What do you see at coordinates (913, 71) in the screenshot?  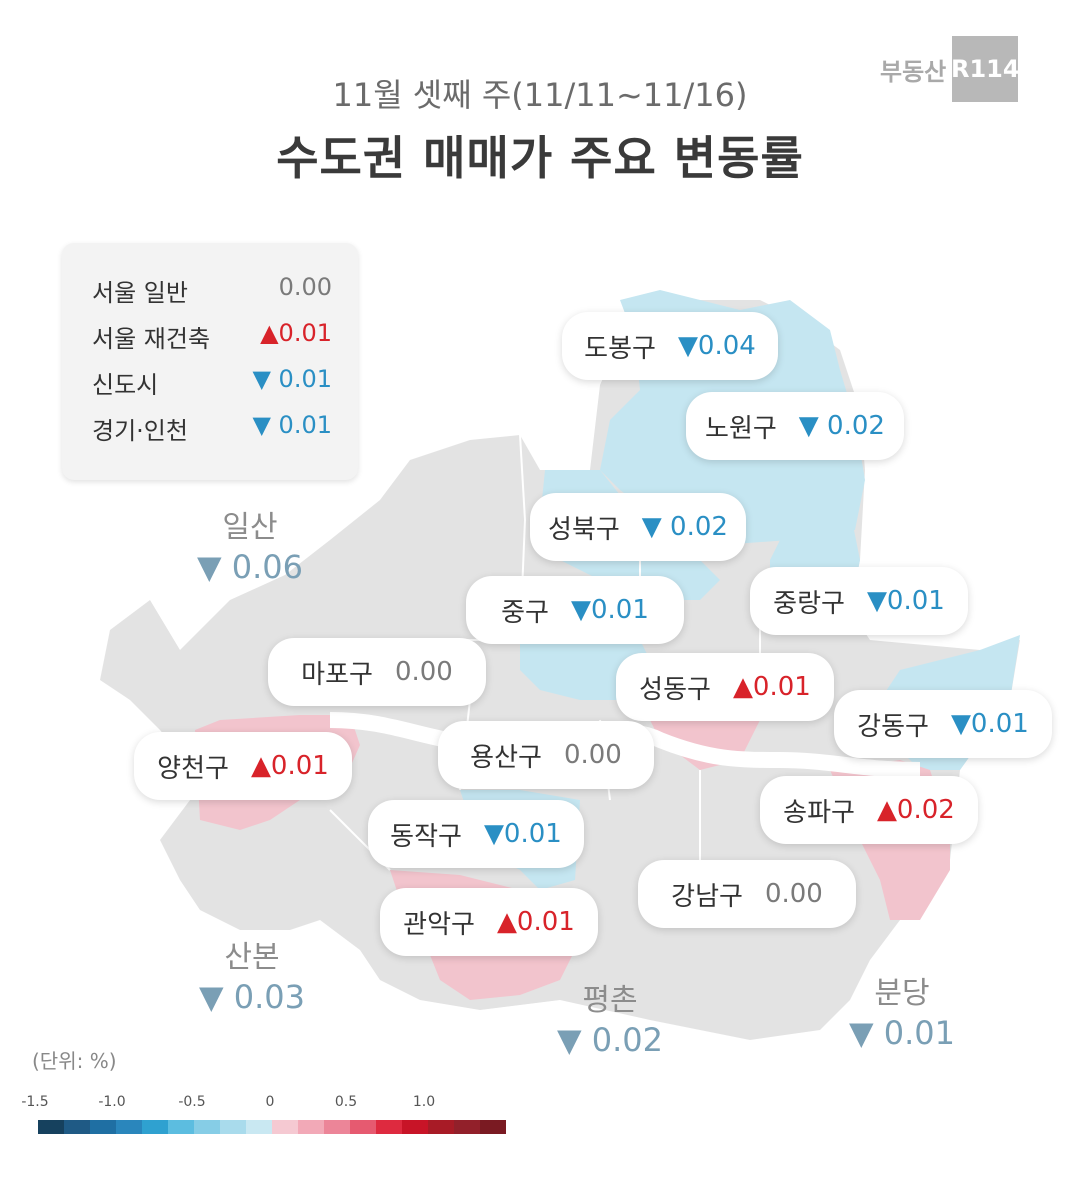 I see `logo-text: 부동산` at bounding box center [913, 71].